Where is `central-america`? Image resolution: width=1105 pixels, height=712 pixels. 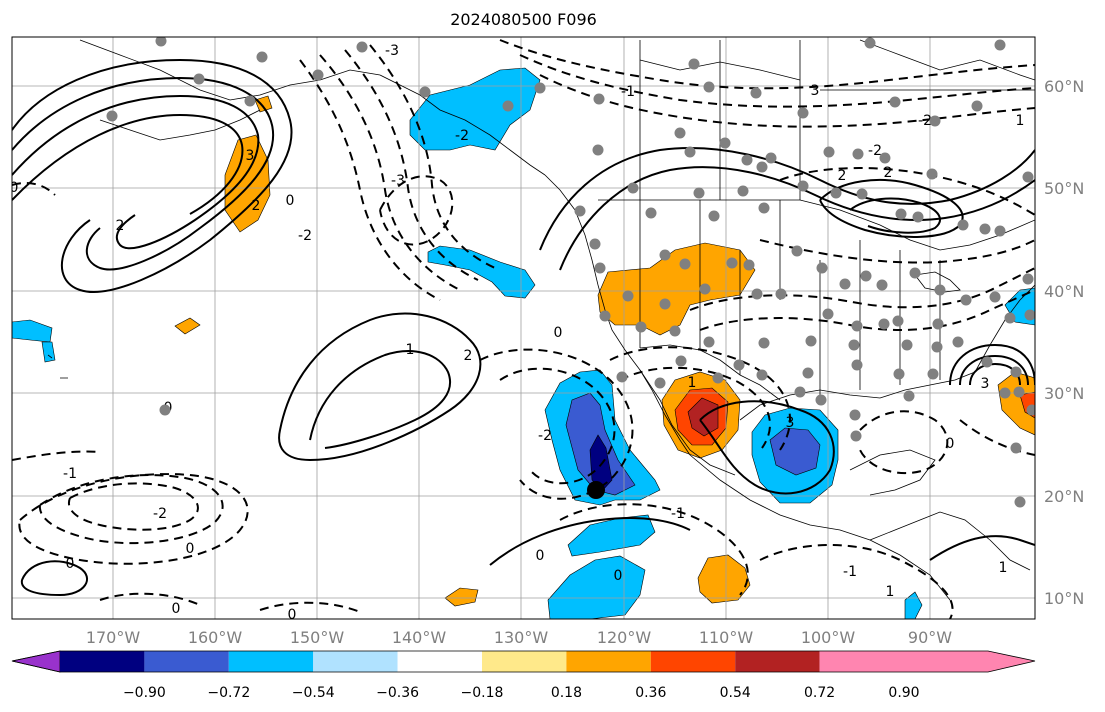
central-america is located at coordinates (950, 541).